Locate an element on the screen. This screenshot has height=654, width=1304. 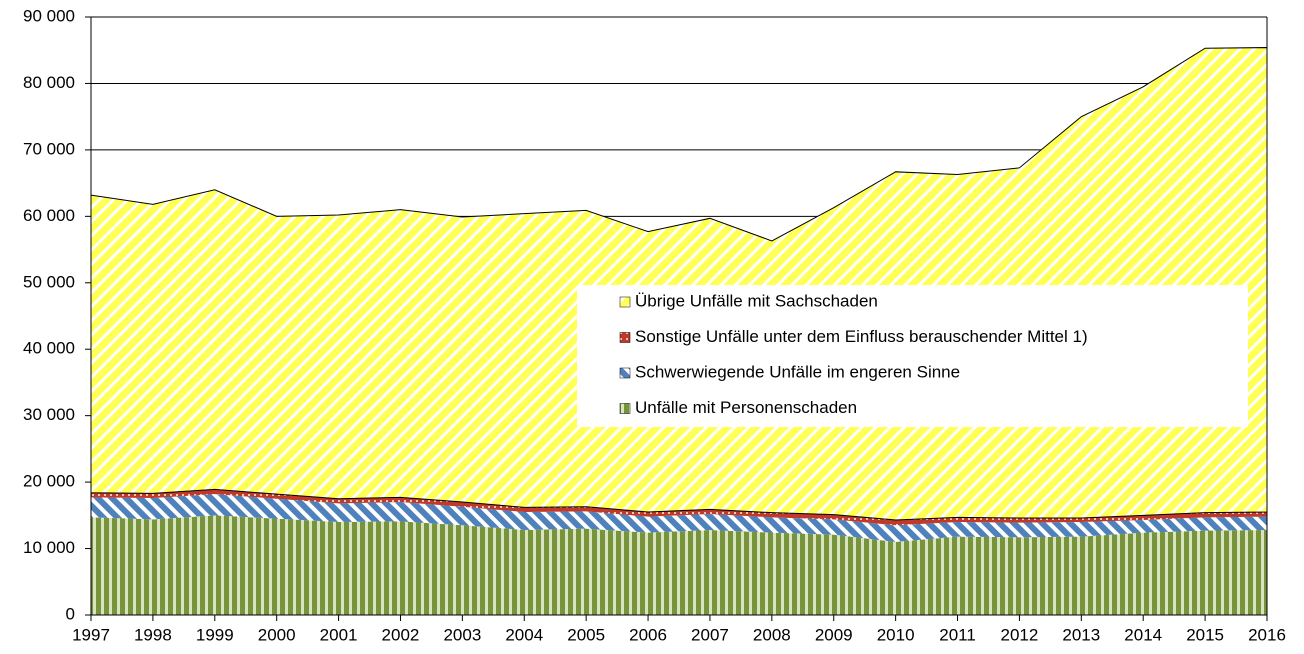
y-tick-label: 50 000 is located at coordinates (49, 281).